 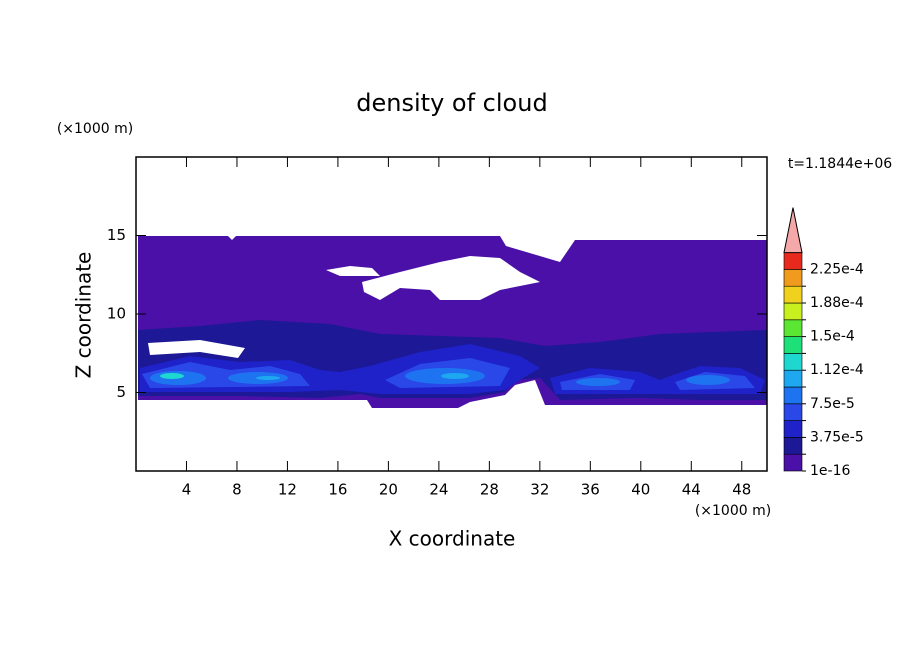 I want to click on x-tick-label: 48, so click(x=741, y=490).